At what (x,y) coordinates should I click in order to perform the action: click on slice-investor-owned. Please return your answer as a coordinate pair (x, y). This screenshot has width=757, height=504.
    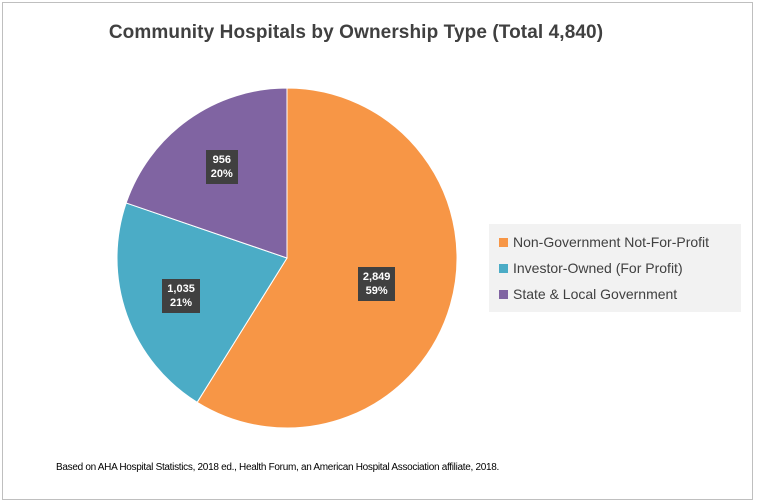
    Looking at the image, I should click on (202, 302).